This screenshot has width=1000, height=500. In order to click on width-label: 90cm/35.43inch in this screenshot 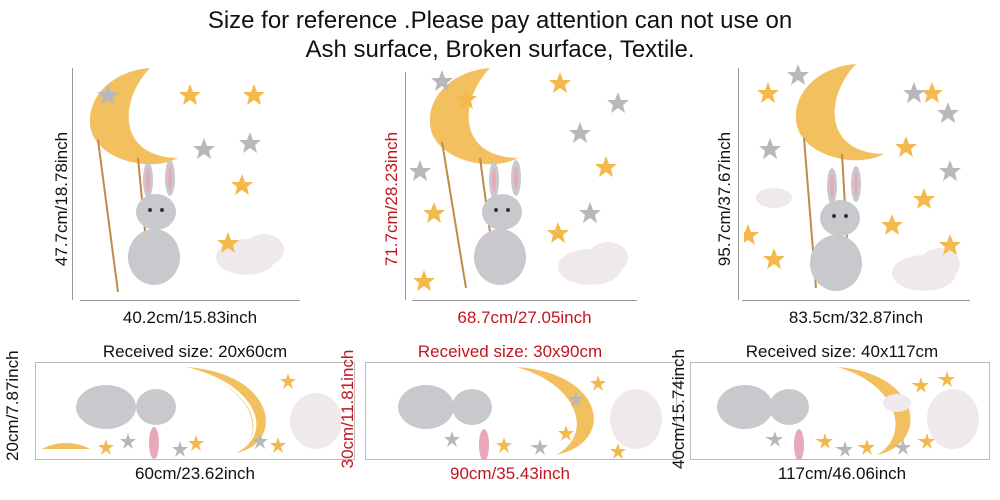, I will do `click(510, 473)`.